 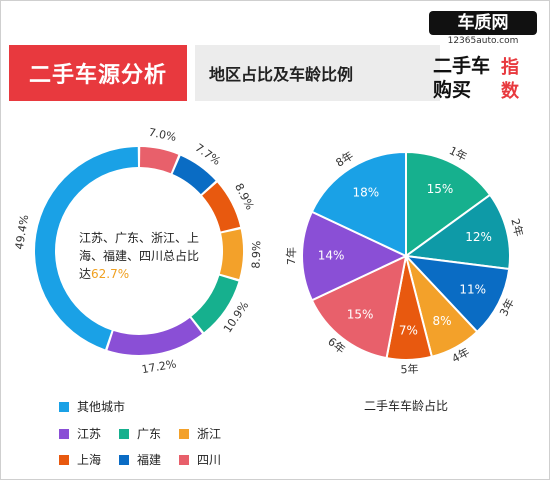 I want to click on pie-slice-2年, so click(x=457, y=232).